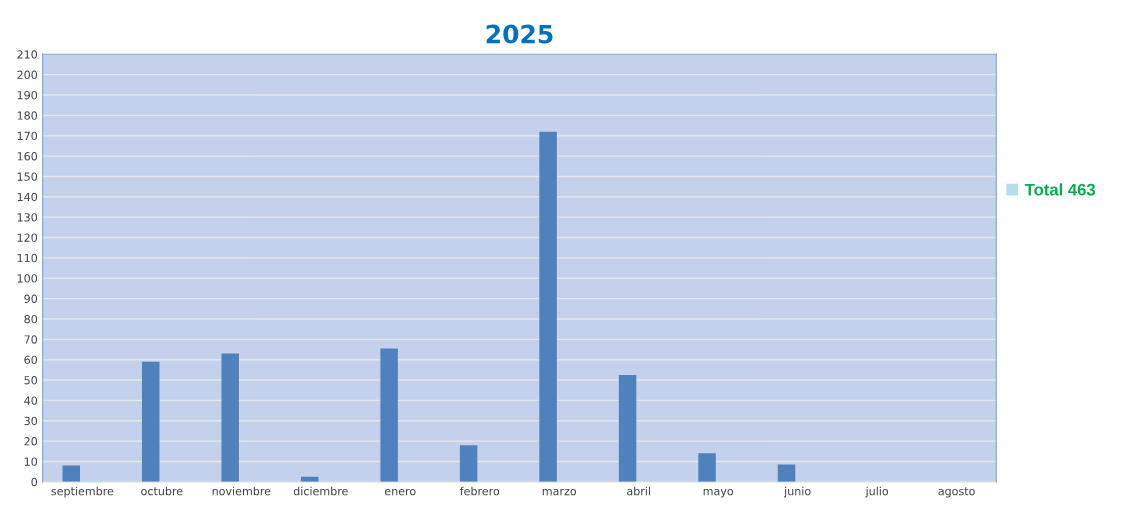 This screenshot has height=517, width=1122. What do you see at coordinates (559, 492) in the screenshot?
I see `x-tick-label: marzo` at bounding box center [559, 492].